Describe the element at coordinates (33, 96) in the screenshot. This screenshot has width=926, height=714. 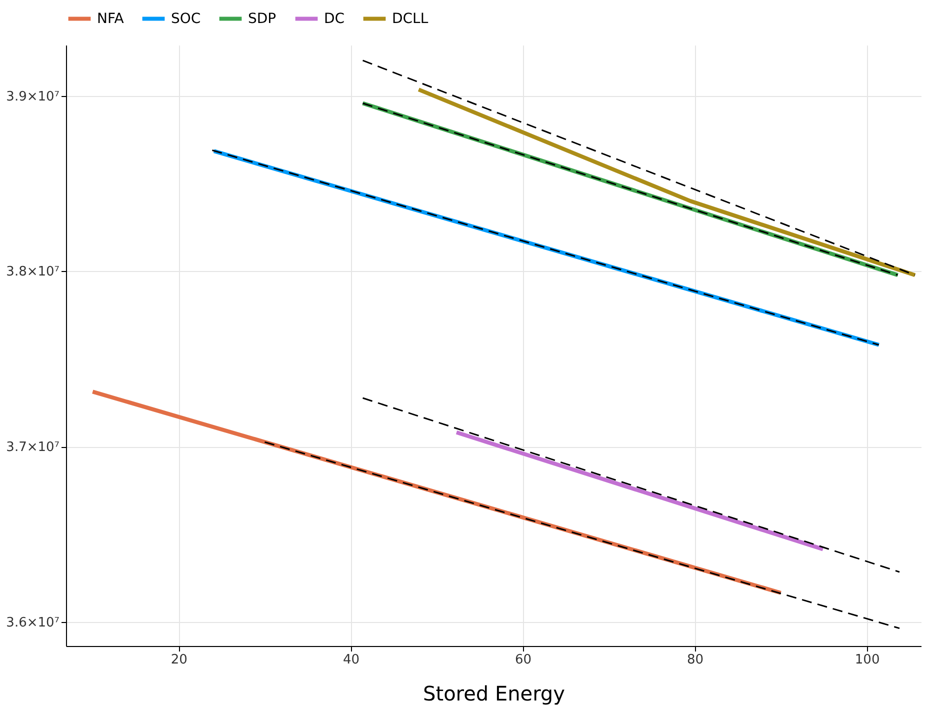
I see `y-tick-label: 3.9×10⁷` at that location.